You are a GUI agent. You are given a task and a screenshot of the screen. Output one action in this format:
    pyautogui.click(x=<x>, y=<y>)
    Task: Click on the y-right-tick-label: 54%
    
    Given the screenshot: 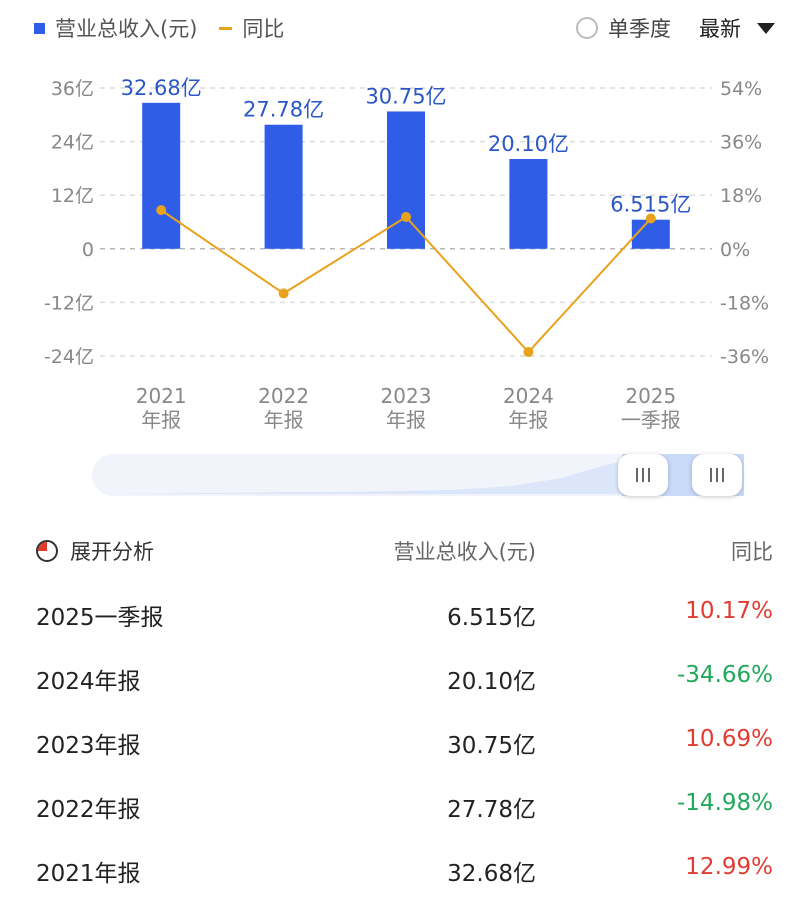 What is the action you would take?
    pyautogui.click(x=741, y=89)
    